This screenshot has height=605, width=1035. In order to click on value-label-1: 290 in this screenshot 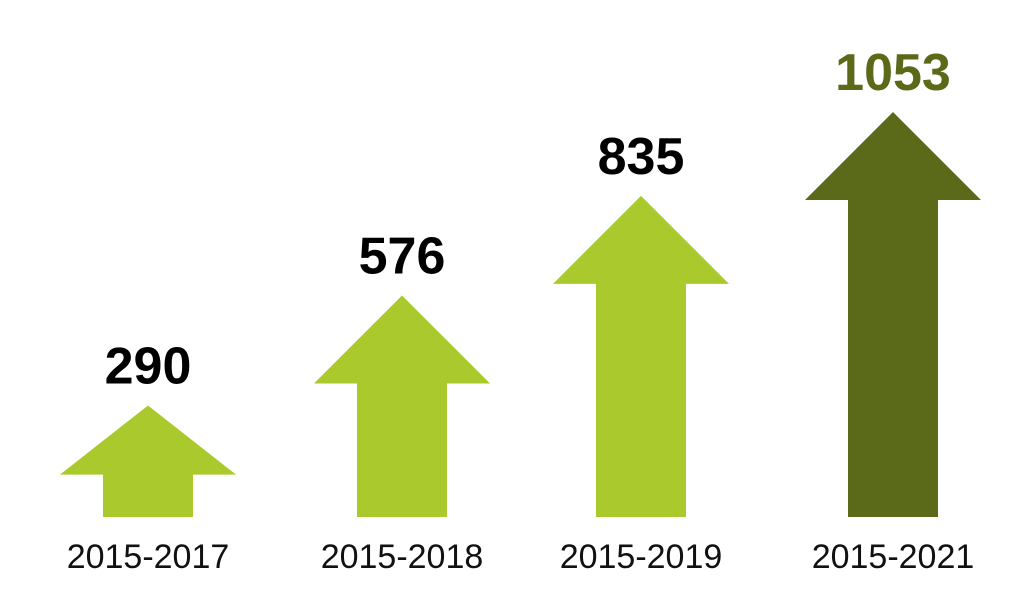, I will do `click(148, 366)`.